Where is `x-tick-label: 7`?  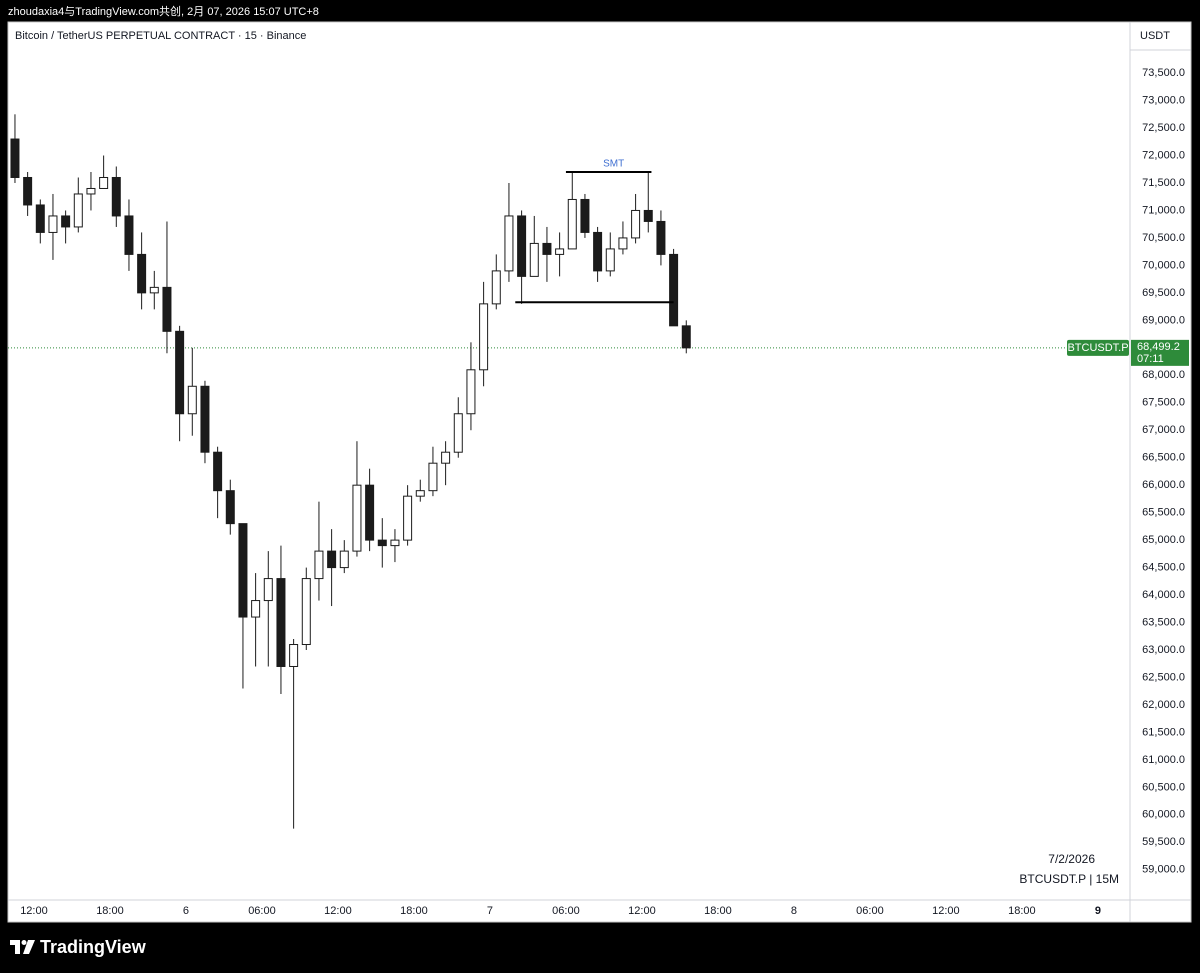
x-tick-label: 7 is located at coordinates (490, 911).